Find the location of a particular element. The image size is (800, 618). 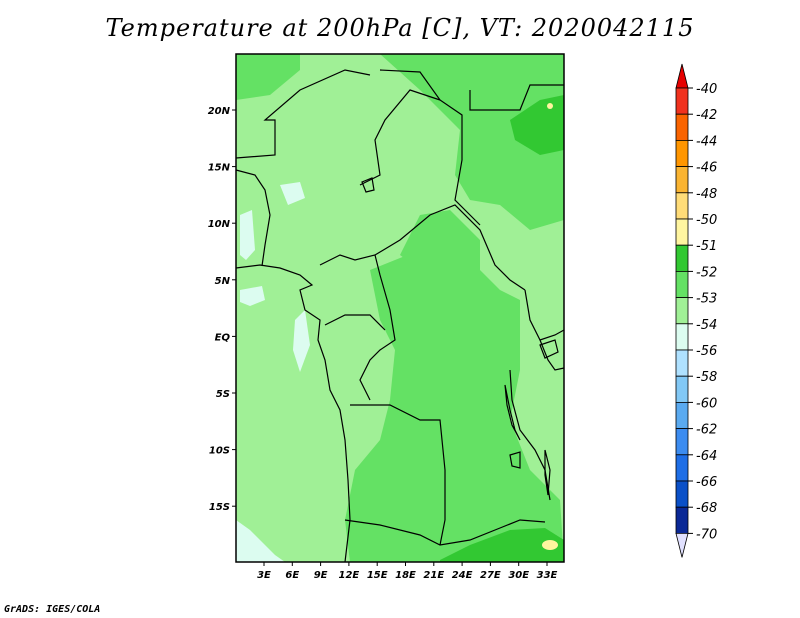

zone-51-south-east is located at coordinates (502, 545).